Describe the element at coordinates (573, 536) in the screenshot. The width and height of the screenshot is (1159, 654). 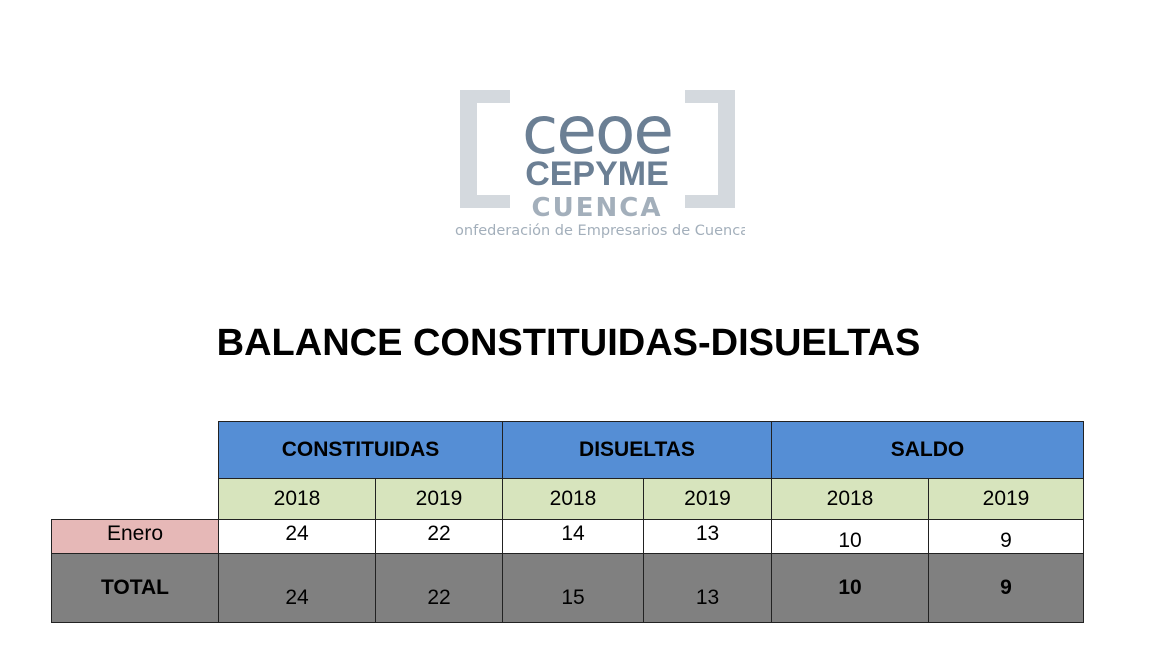
I see `cell-value: 14` at that location.